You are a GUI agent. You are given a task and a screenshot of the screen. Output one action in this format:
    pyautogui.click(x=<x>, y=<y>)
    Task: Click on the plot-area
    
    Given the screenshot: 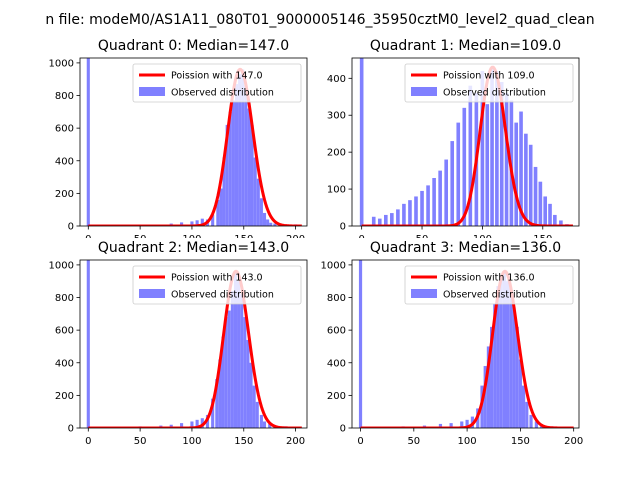 What is the action you would take?
    pyautogui.click(x=466, y=344)
    